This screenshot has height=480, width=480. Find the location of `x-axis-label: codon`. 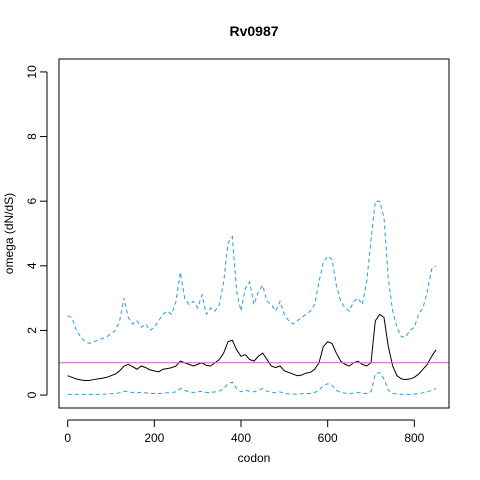

x-axis-label: codon is located at coordinates (254, 458).